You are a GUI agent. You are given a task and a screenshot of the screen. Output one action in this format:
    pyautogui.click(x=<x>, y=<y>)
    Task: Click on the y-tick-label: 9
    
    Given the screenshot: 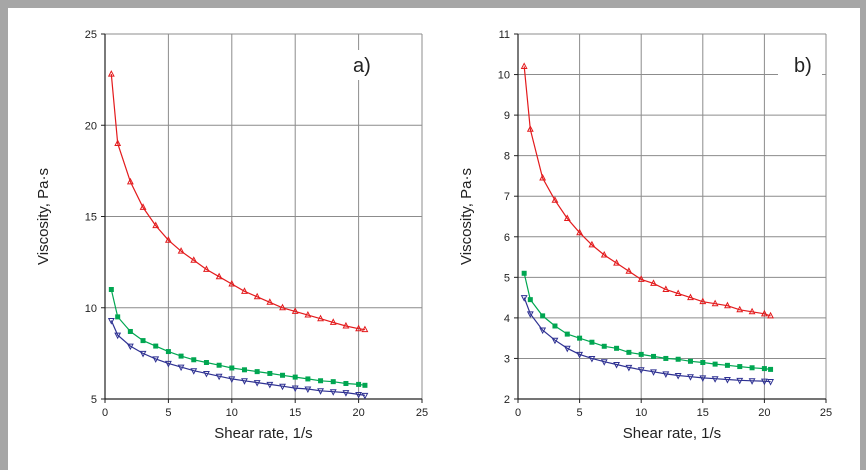 What is the action you would take?
    pyautogui.click(x=507, y=116)
    